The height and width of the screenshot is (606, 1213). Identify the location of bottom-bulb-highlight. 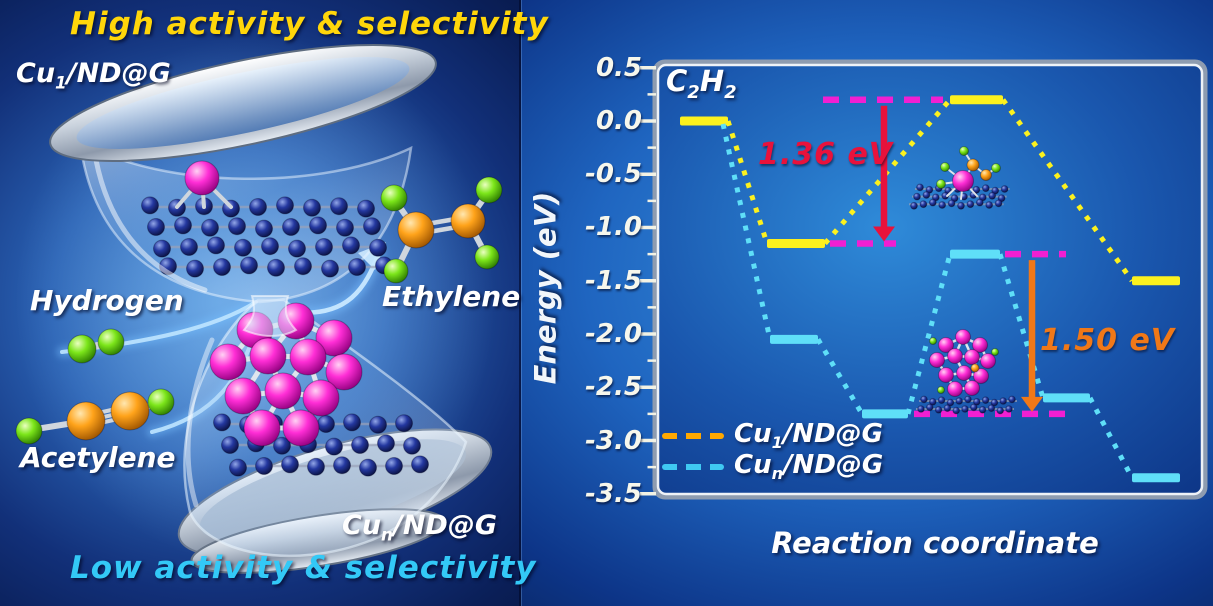
(200, 422).